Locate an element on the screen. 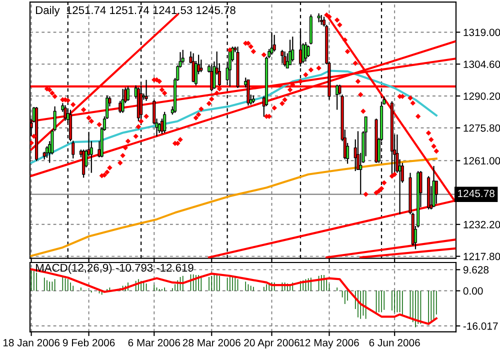 The image size is (500, 350). y-tick-label: 0.00 is located at coordinates (473, 291).